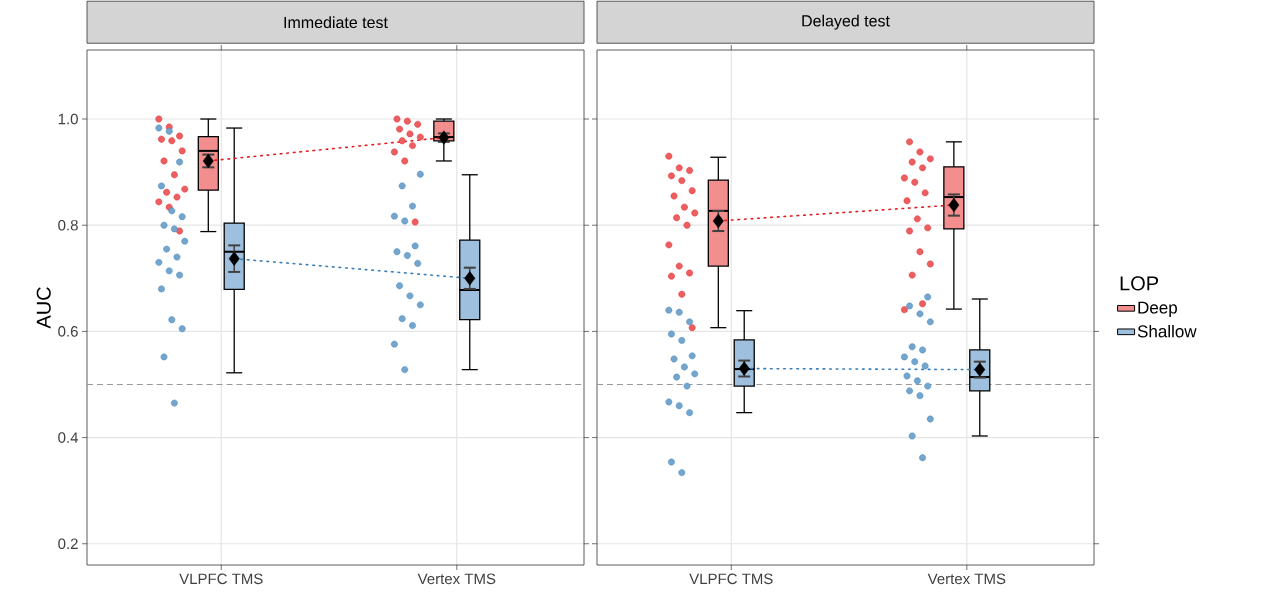 The image size is (1266, 595). Describe the element at coordinates (68, 225) in the screenshot. I see `y-tick-label: 0.8` at that location.